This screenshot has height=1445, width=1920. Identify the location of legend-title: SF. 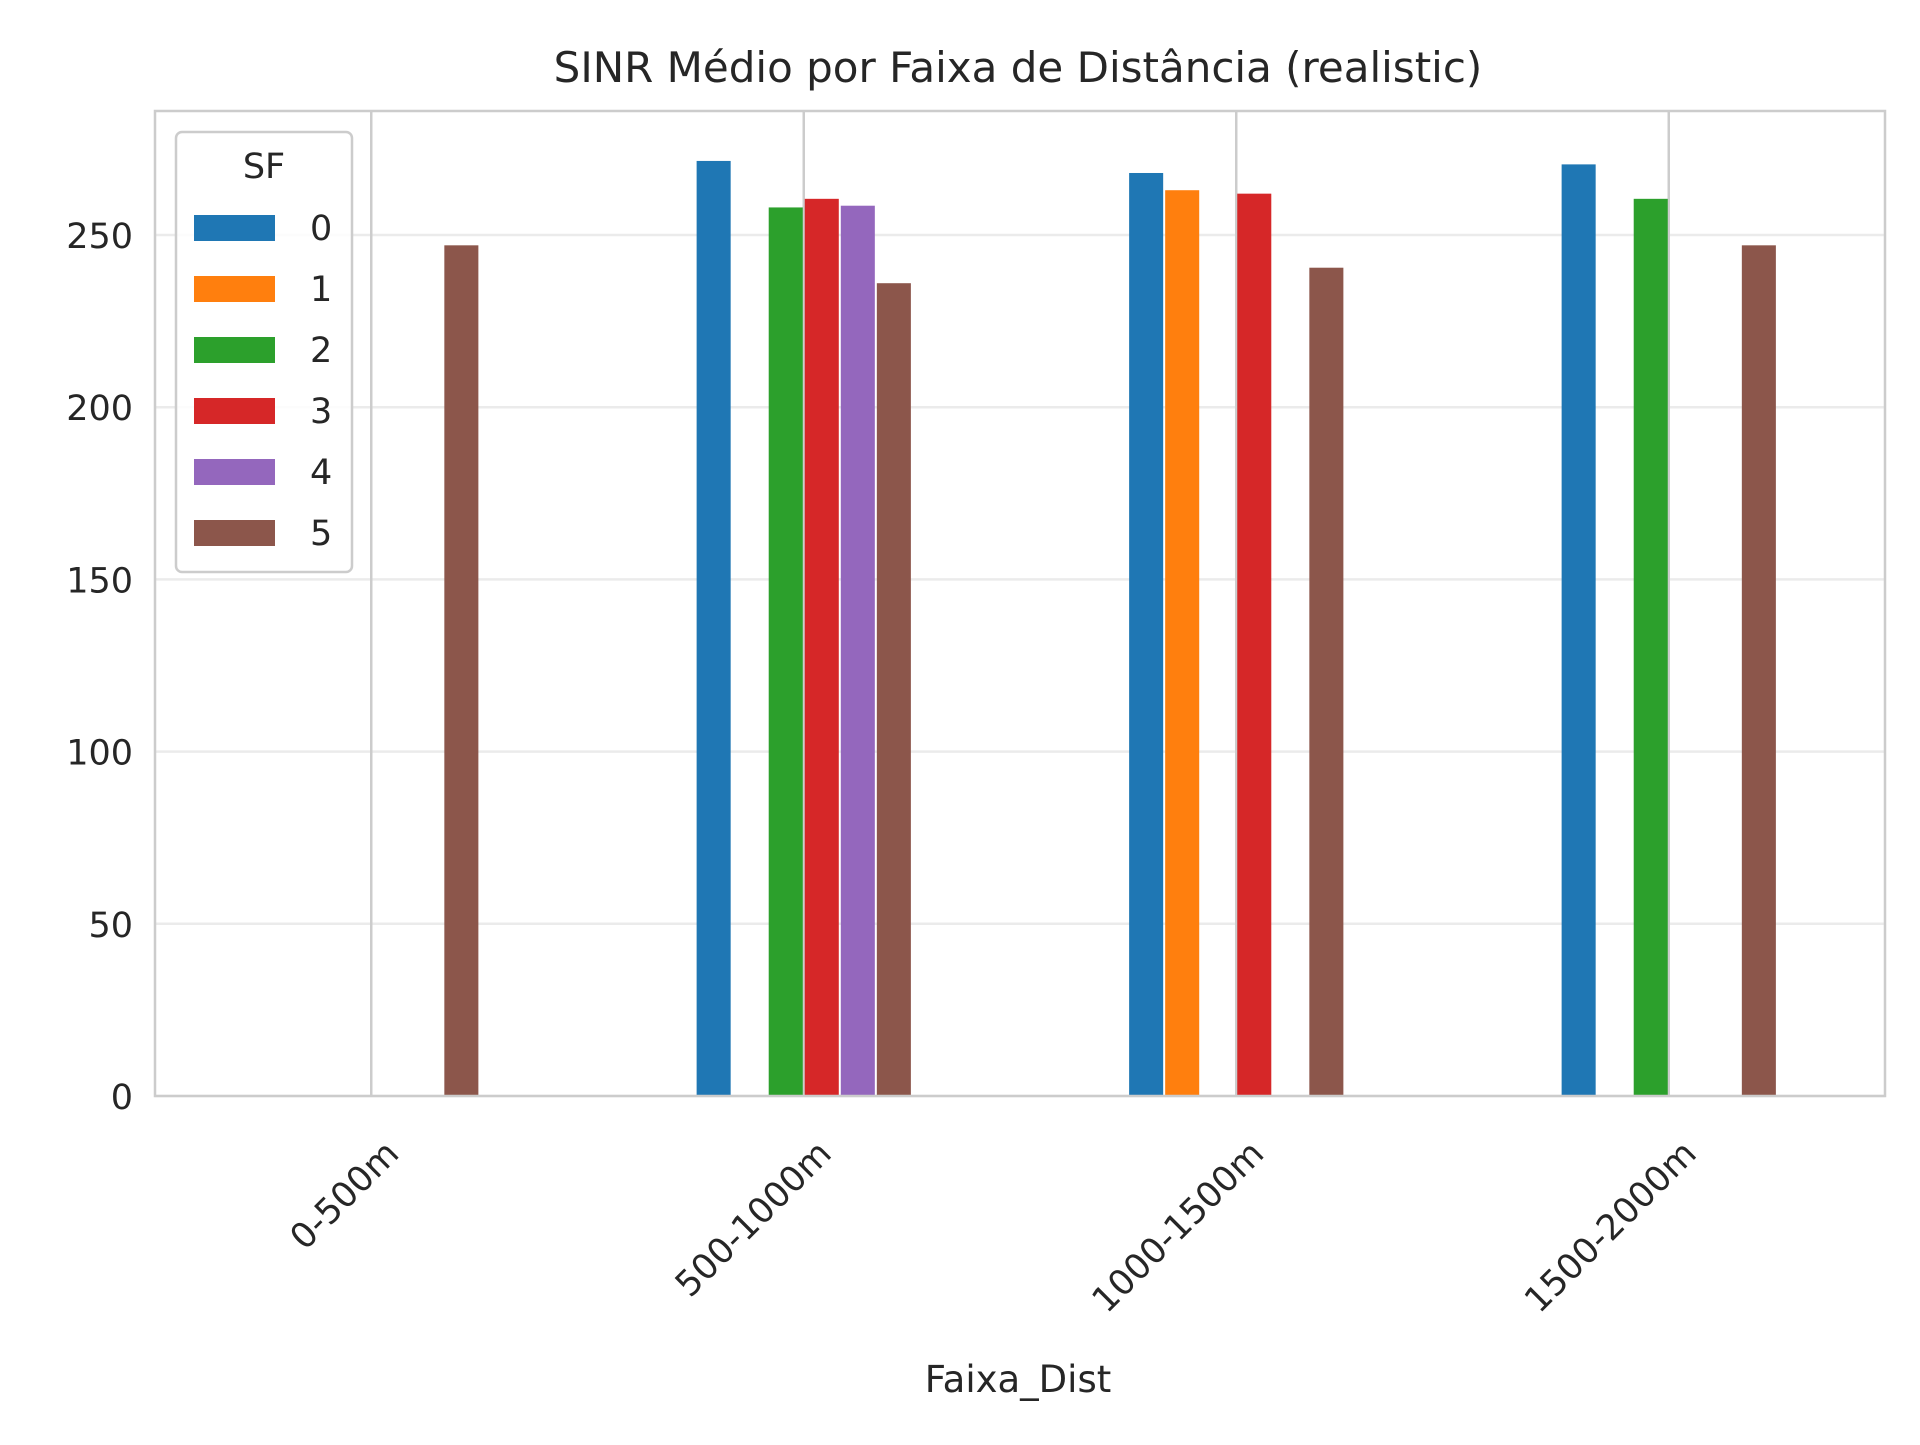
(264, 167).